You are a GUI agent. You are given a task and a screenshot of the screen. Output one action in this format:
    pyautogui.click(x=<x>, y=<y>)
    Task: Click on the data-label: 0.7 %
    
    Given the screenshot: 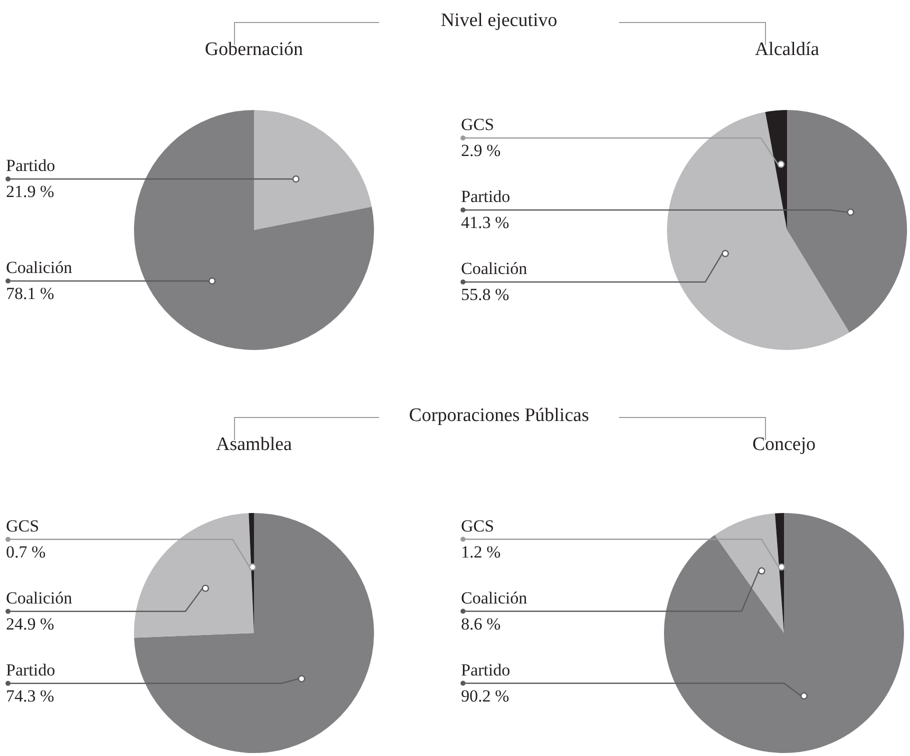 What is the action you would take?
    pyautogui.click(x=26, y=552)
    